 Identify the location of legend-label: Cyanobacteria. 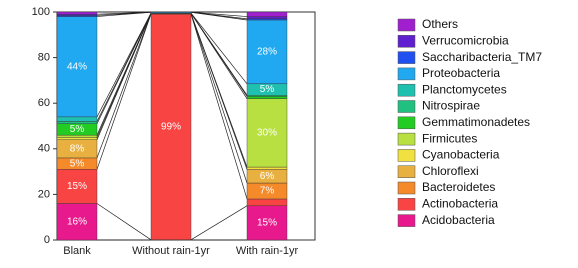
(461, 155).